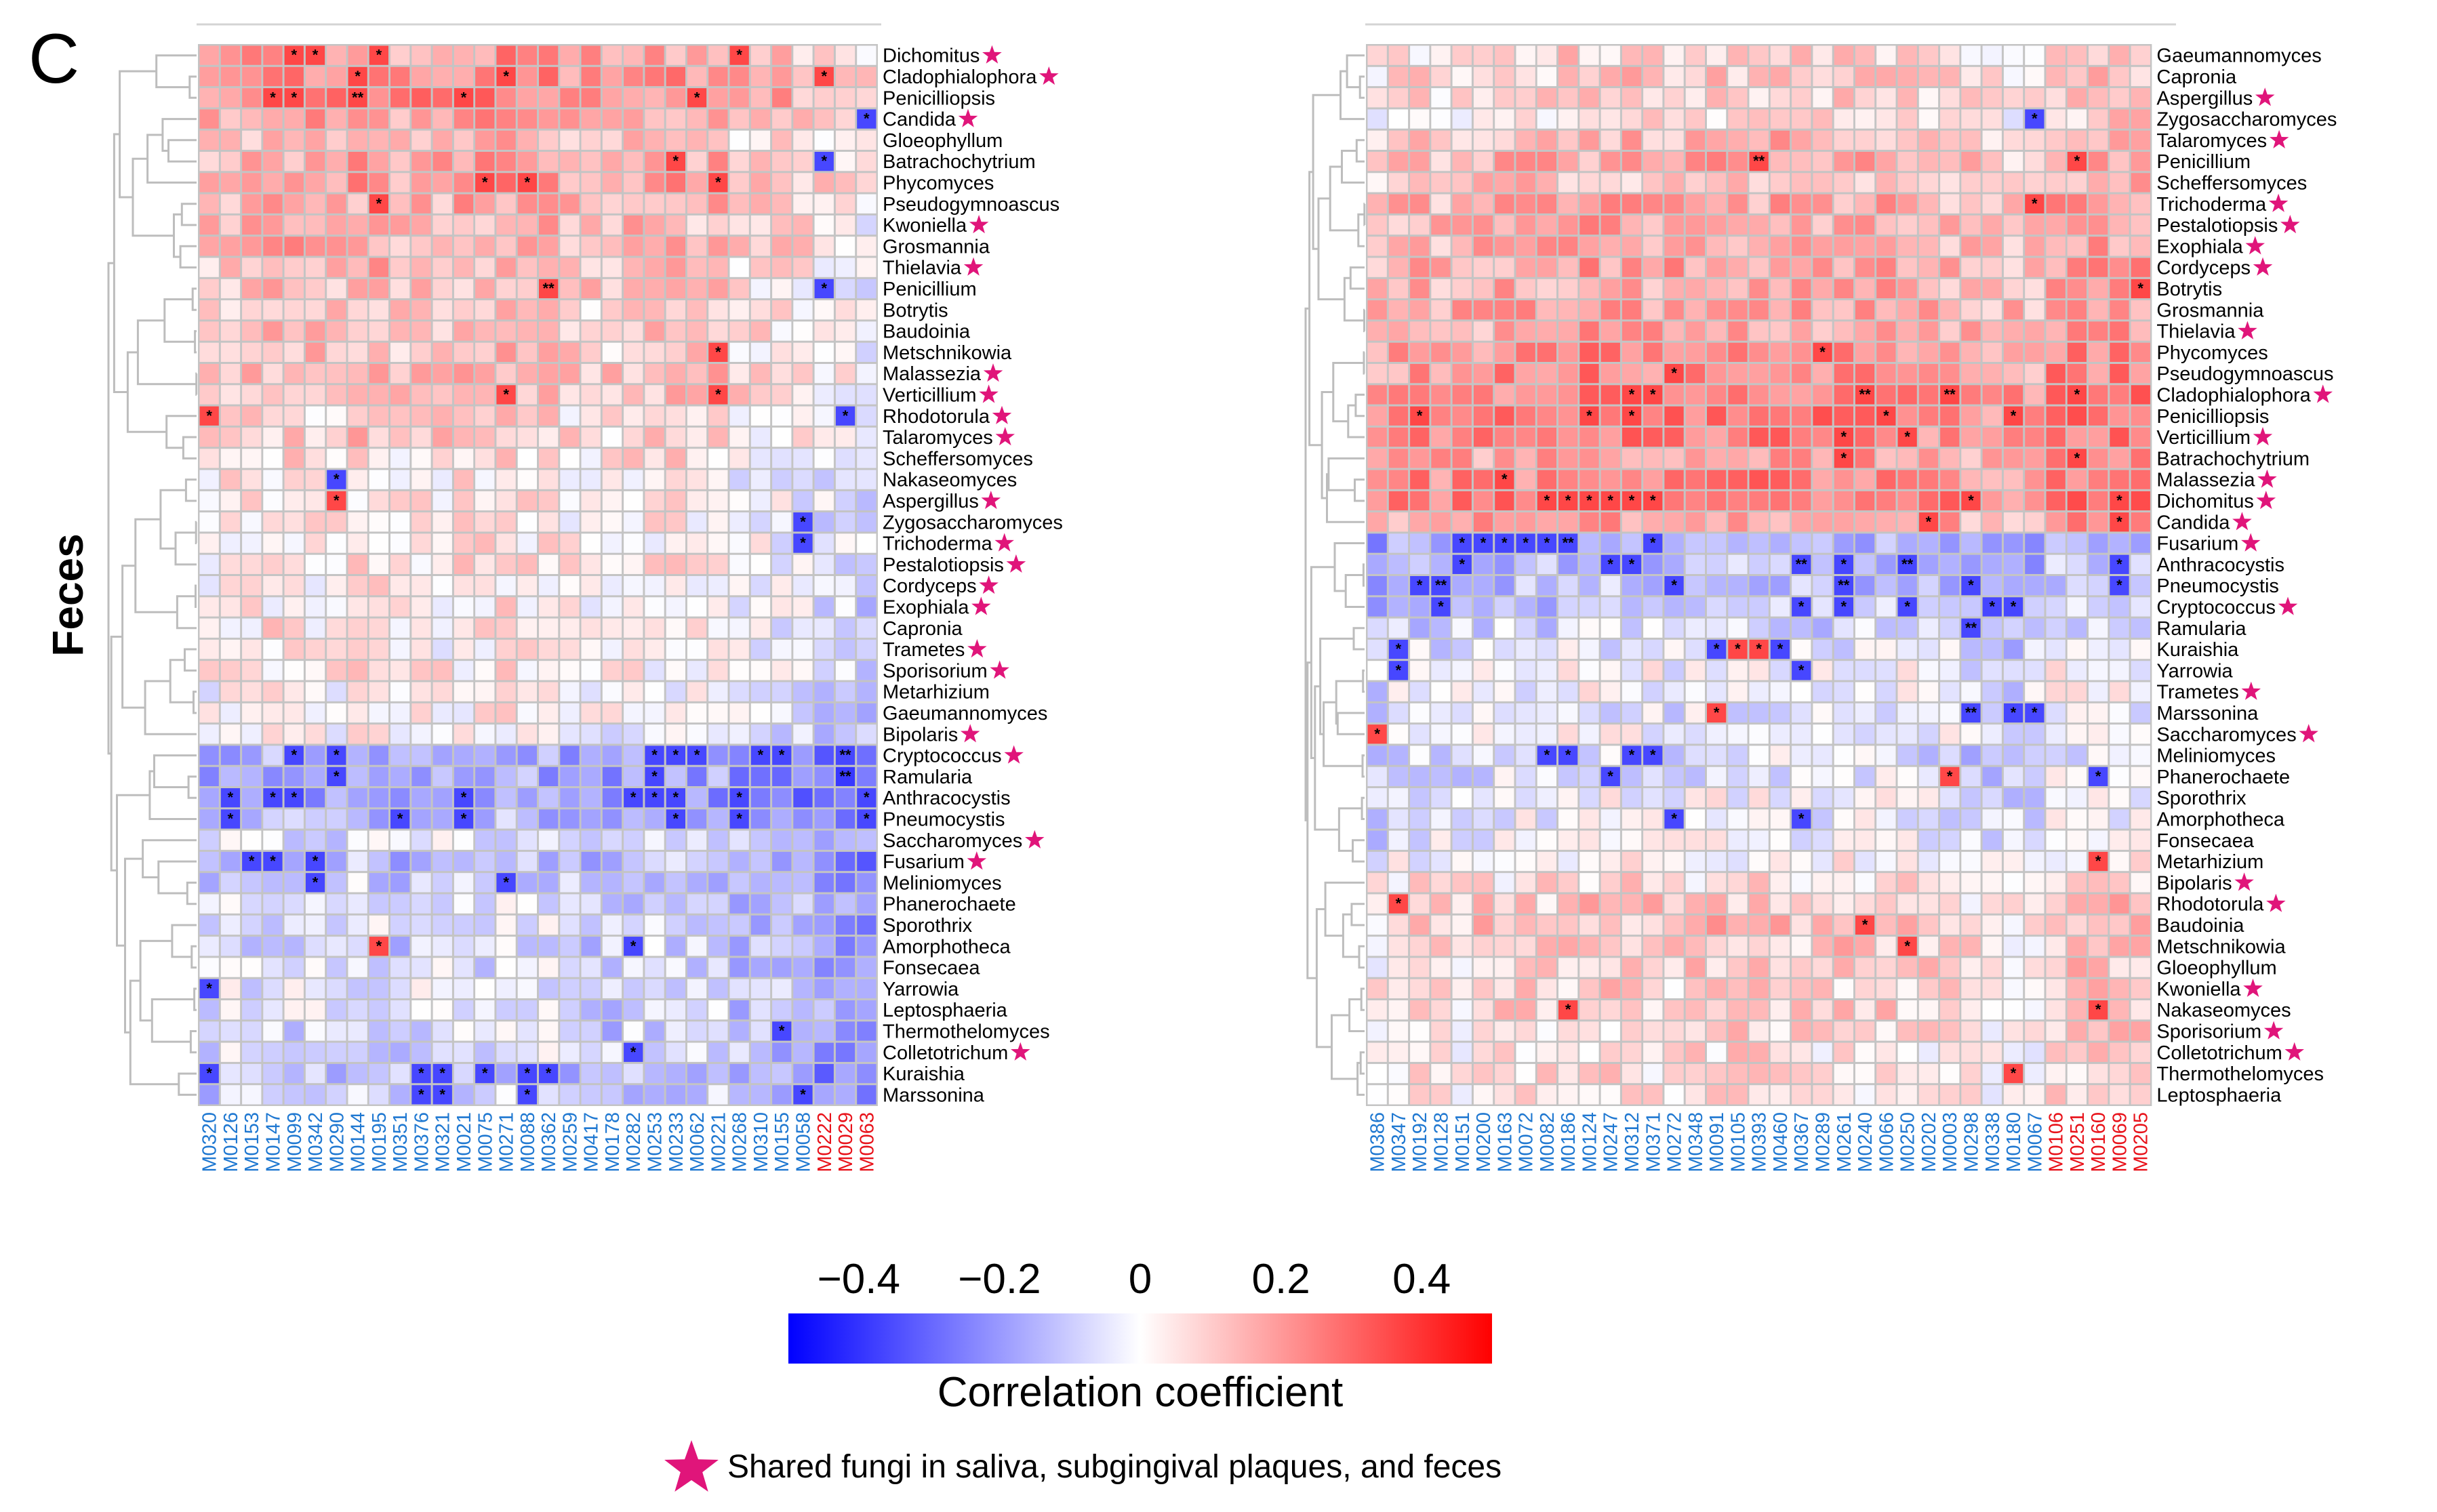  I want to click on row-label: Gaeumannomyces, so click(965, 713).